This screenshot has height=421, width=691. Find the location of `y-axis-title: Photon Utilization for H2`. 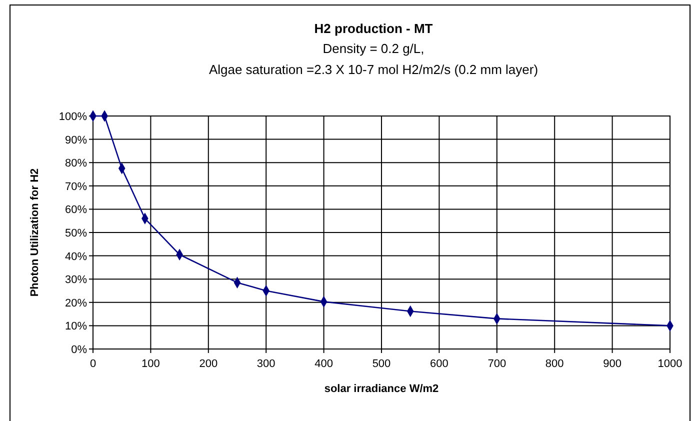

y-axis-title: Photon Utilization for H2 is located at coordinates (35, 232).